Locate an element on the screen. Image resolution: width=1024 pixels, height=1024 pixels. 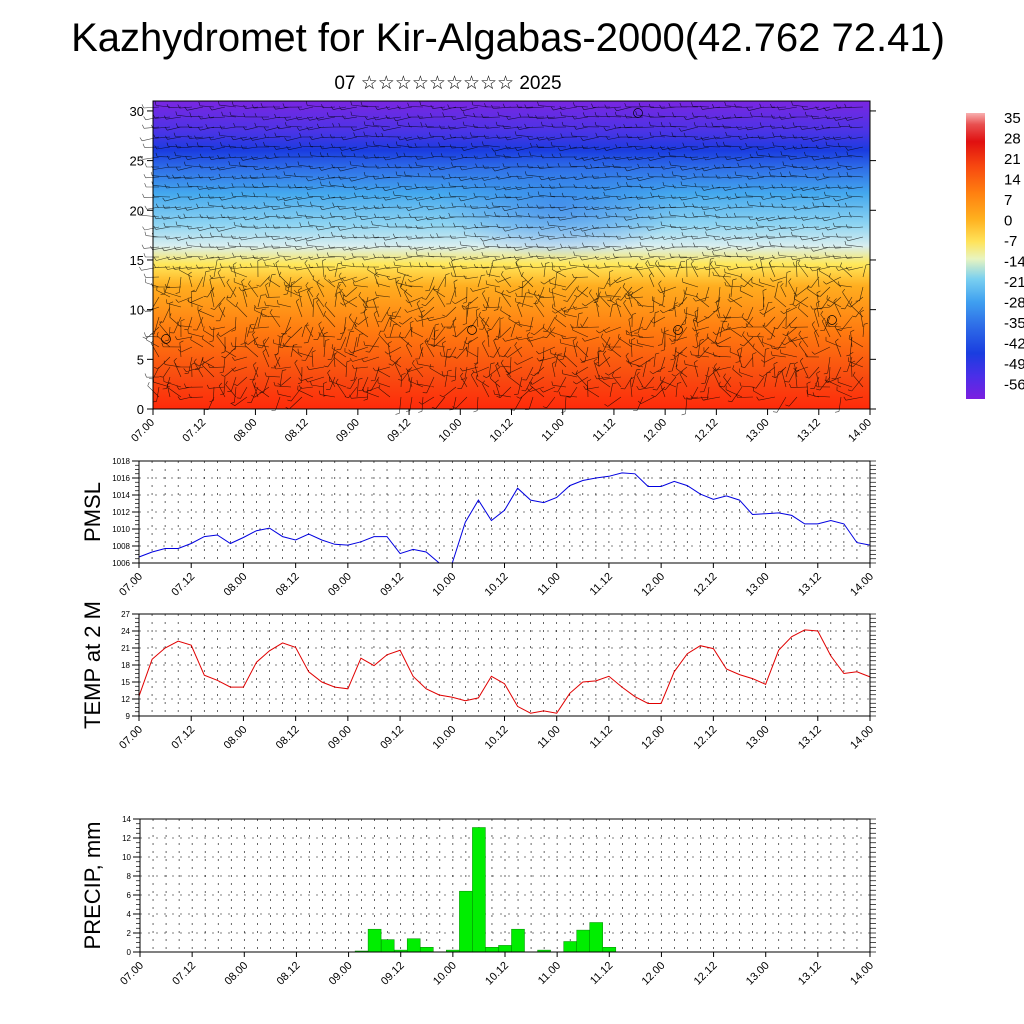
series-line is located at coordinates (504, 518).